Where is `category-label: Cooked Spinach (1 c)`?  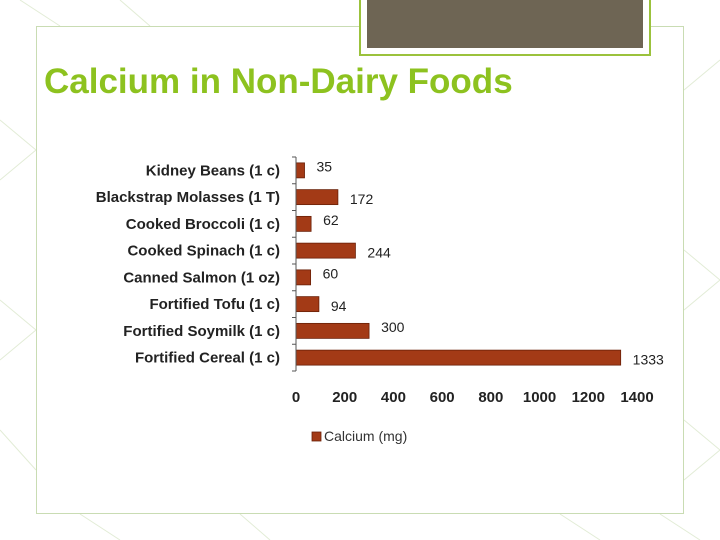 category-label: Cooked Spinach (1 c) is located at coordinates (203, 251).